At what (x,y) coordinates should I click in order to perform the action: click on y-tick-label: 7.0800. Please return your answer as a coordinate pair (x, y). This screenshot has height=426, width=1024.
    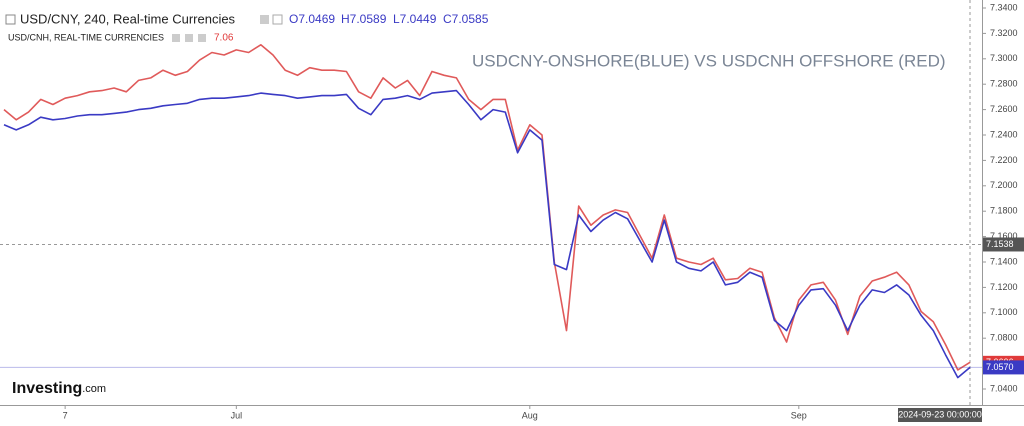
    Looking at the image, I should click on (1004, 338).